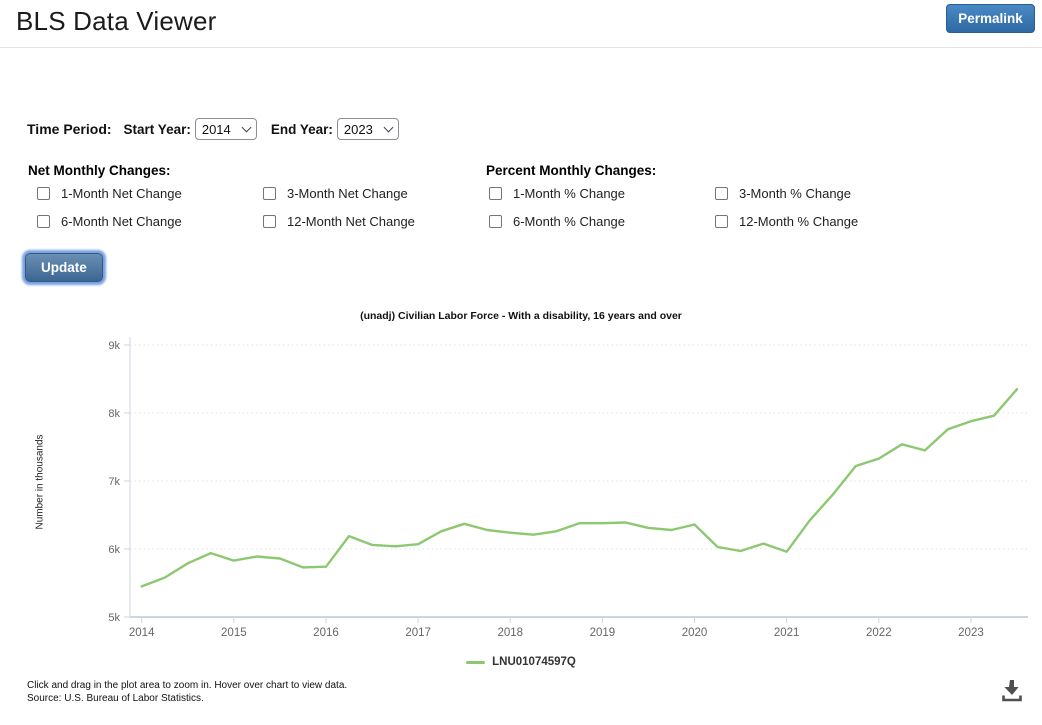 This screenshot has height=725, width=1042. I want to click on checkbox-item-6-month-change: 6-Month % Change, so click(602, 221).